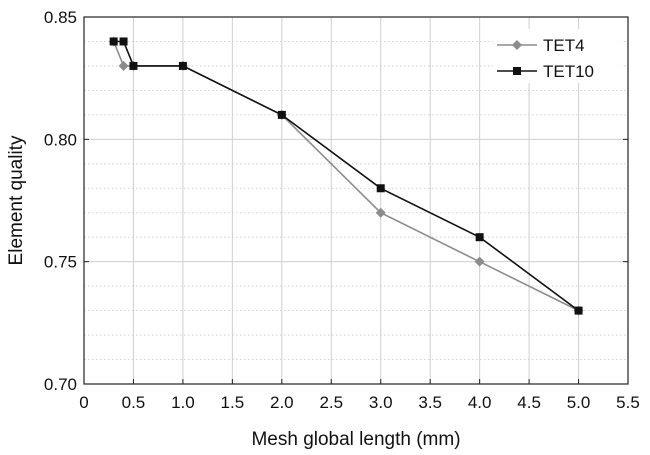  I want to click on x-tick-labels: 0 0.5 1.0 1.5 2.0 2.5 3.0 3.5 4.0 4.5 5.0 5.5, so click(359, 402).